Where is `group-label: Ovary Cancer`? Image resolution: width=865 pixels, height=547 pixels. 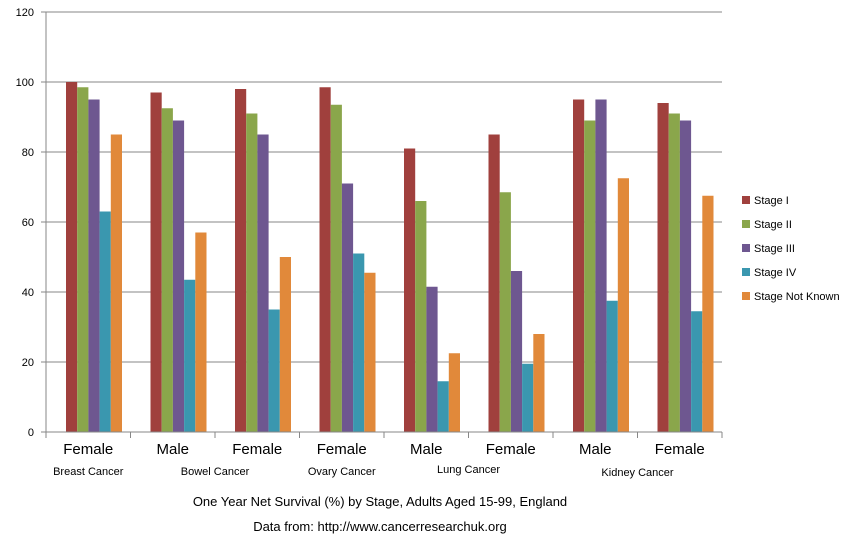 group-label: Ovary Cancer is located at coordinates (342, 472).